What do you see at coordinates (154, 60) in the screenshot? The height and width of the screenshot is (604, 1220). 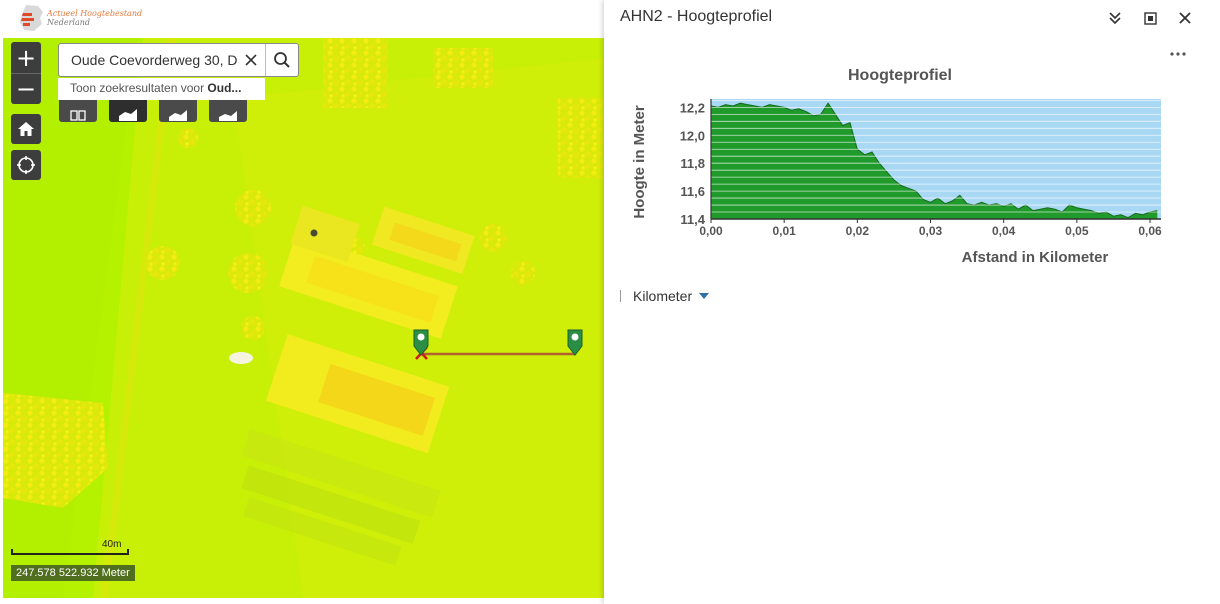 I see `search-input` at bounding box center [154, 60].